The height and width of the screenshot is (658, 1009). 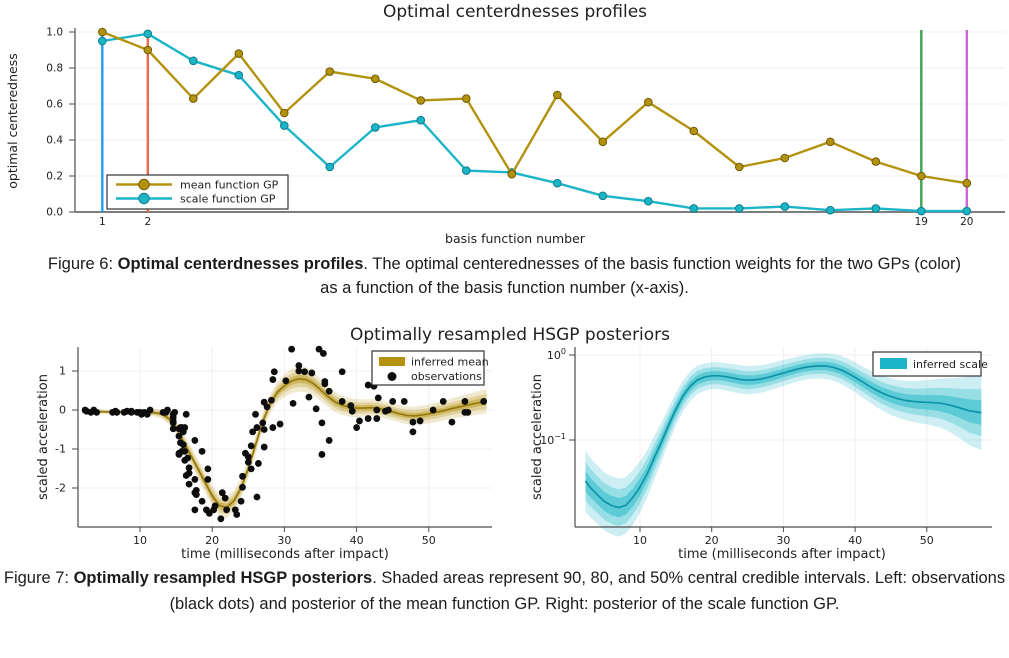 What do you see at coordinates (446, 376) in the screenshot?
I see `legend-label: observations` at bounding box center [446, 376].